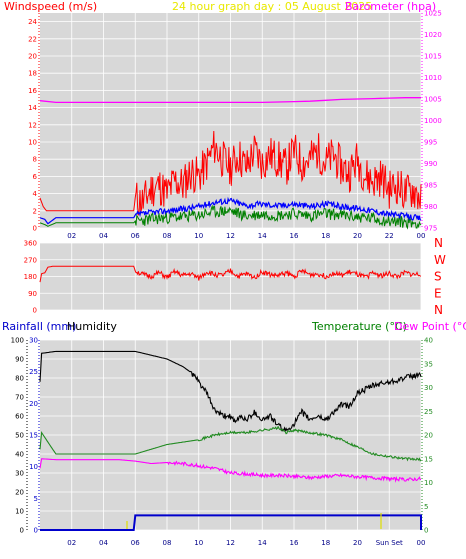  I want to click on average-series-line, so click(230, 210).